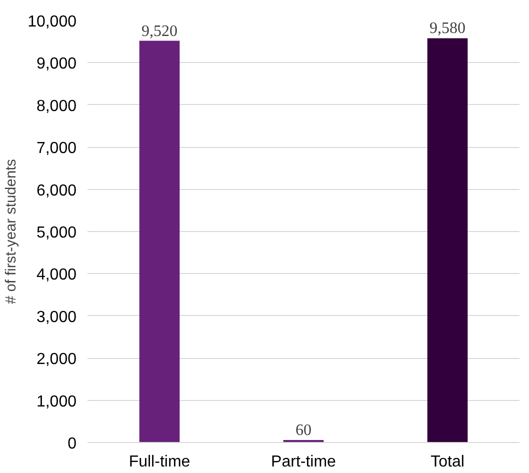 The height and width of the screenshot is (473, 529). I want to click on x-tick-label: Part-time, so click(303, 462).